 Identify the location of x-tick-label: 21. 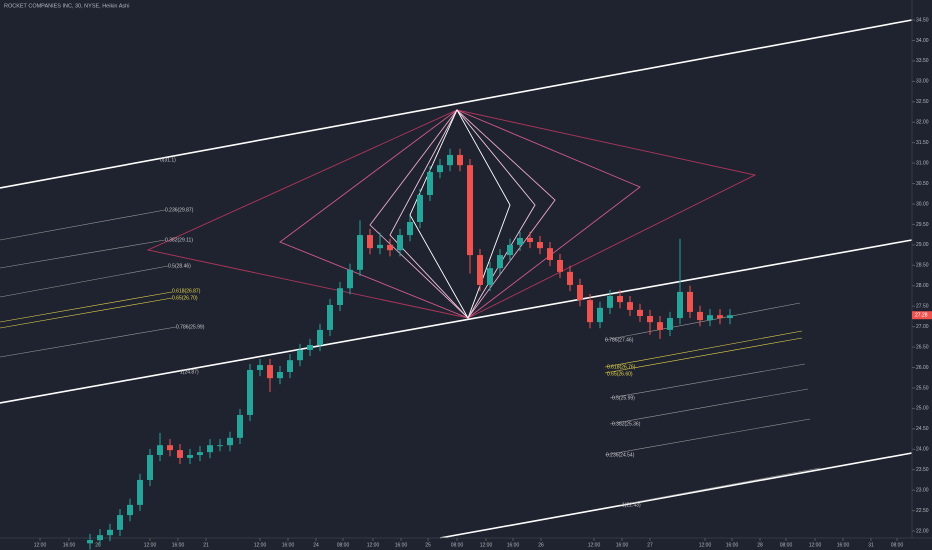
(206, 545).